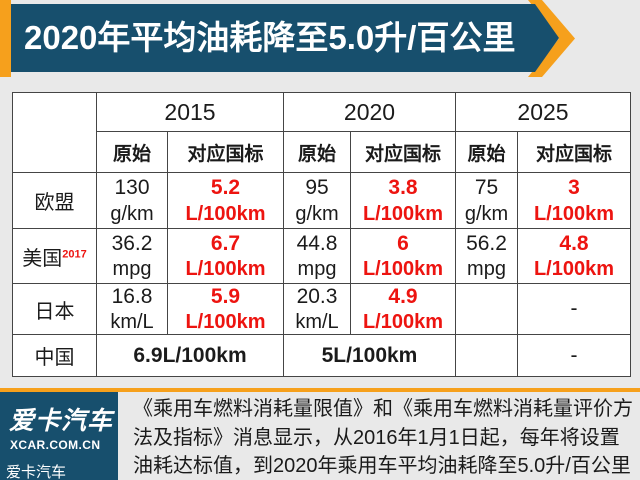  What do you see at coordinates (74, 253) in the screenshot?
I see `us-year-note: 2017` at bounding box center [74, 253].